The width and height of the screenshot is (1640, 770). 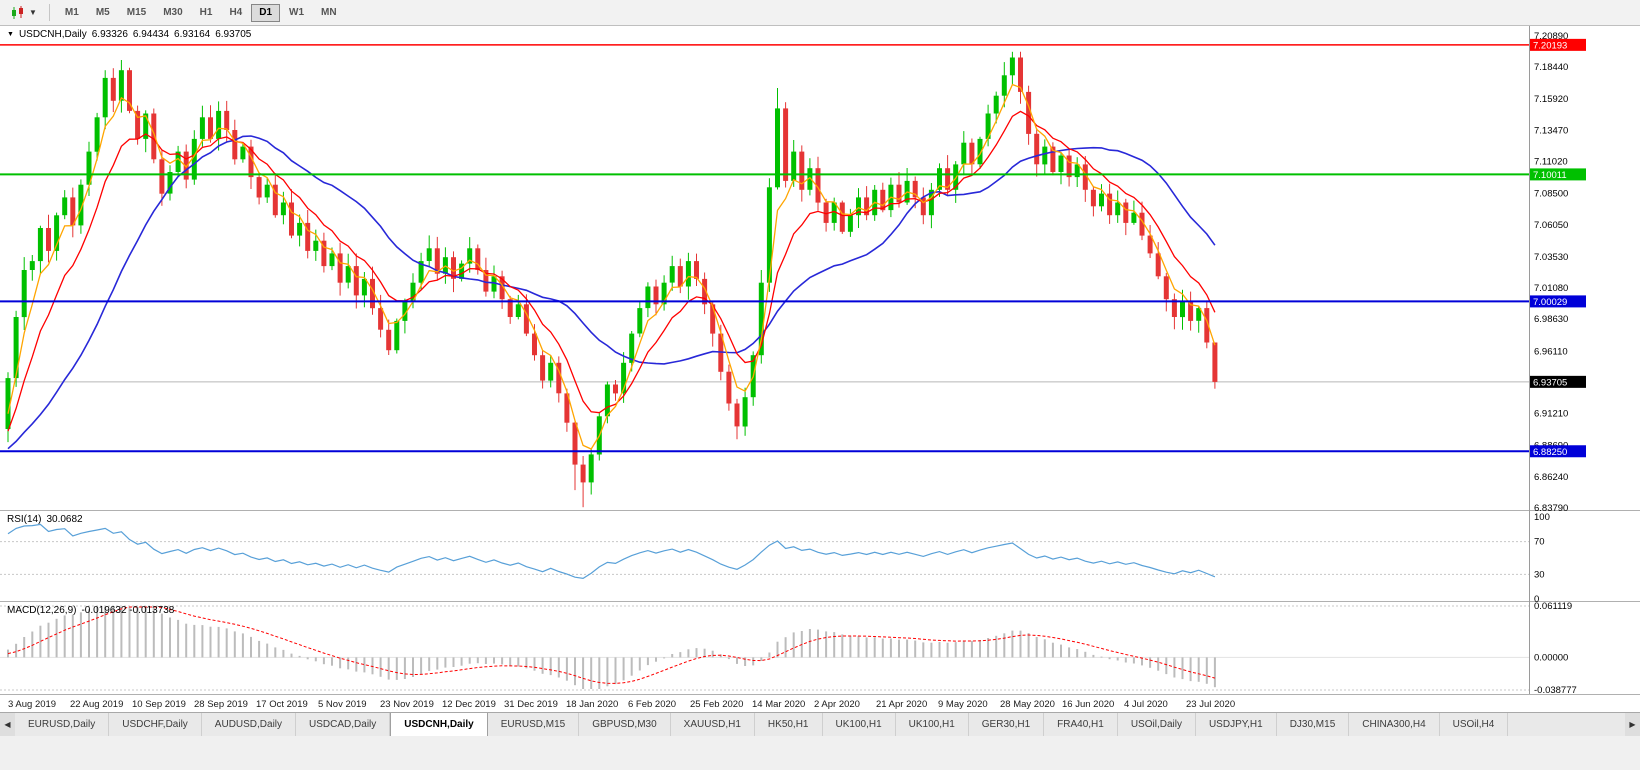 I want to click on svg-text: 6.91210, so click(x=1551, y=414).